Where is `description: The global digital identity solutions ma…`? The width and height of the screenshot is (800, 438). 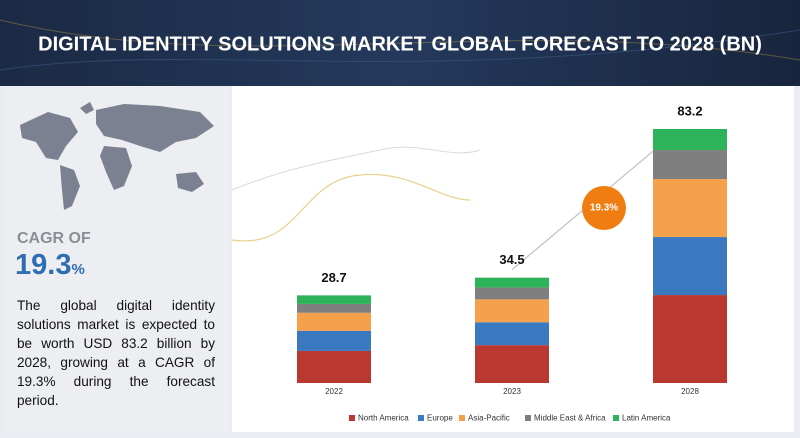 description: The global digital identity solutions ma… is located at coordinates (116, 353).